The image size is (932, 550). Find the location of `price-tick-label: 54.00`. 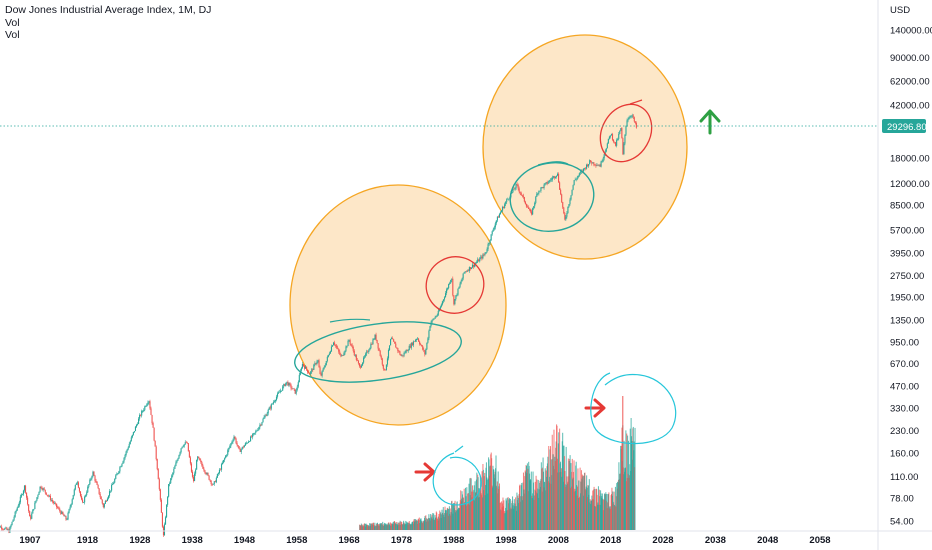

price-tick-label: 54.00 is located at coordinates (902, 522).